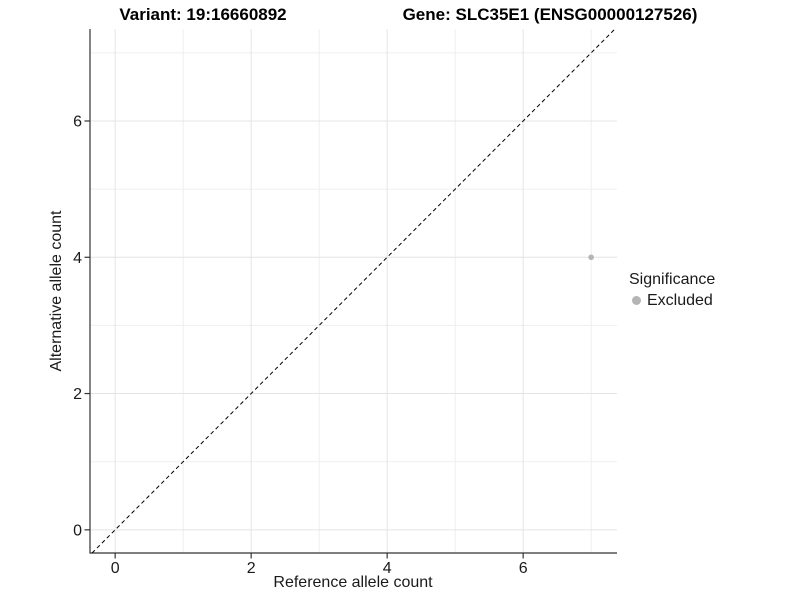 Image resolution: width=800 pixels, height=600 pixels. I want to click on data-point, so click(591, 257).